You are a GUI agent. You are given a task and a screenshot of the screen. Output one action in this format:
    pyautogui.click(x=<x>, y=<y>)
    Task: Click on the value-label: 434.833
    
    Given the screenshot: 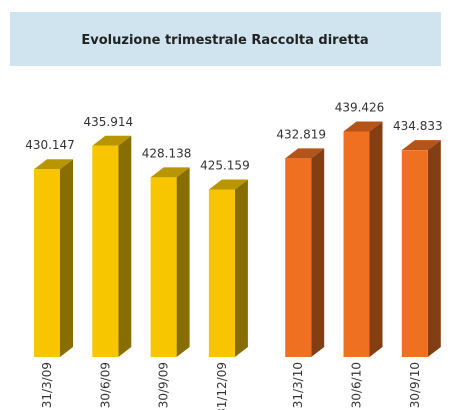 What is the action you would take?
    pyautogui.click(x=418, y=126)
    